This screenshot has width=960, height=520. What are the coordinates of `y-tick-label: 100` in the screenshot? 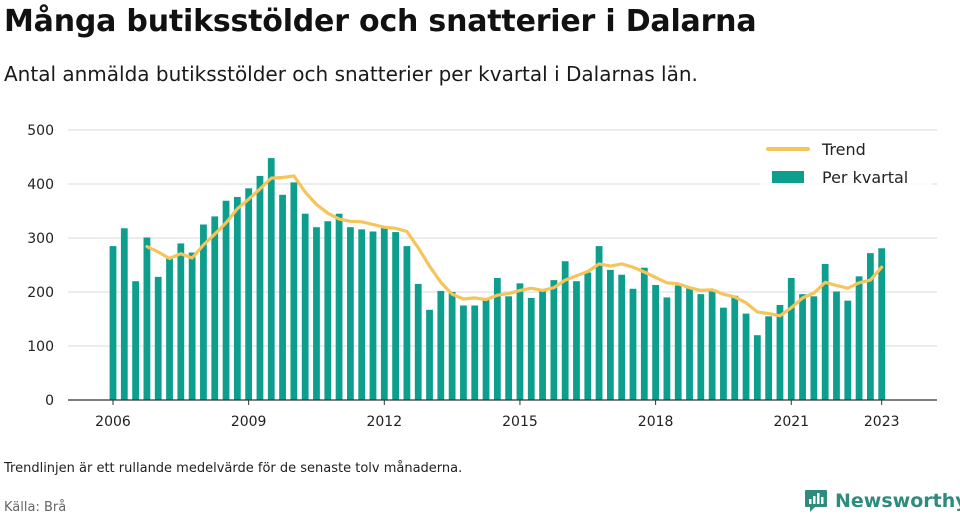 It's located at (40, 347).